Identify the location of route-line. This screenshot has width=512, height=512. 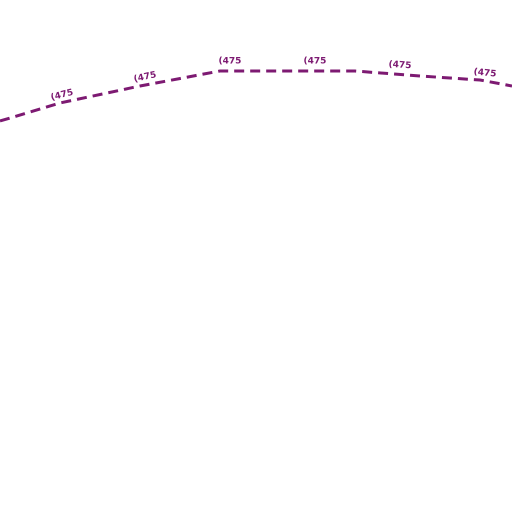
(256, 96).